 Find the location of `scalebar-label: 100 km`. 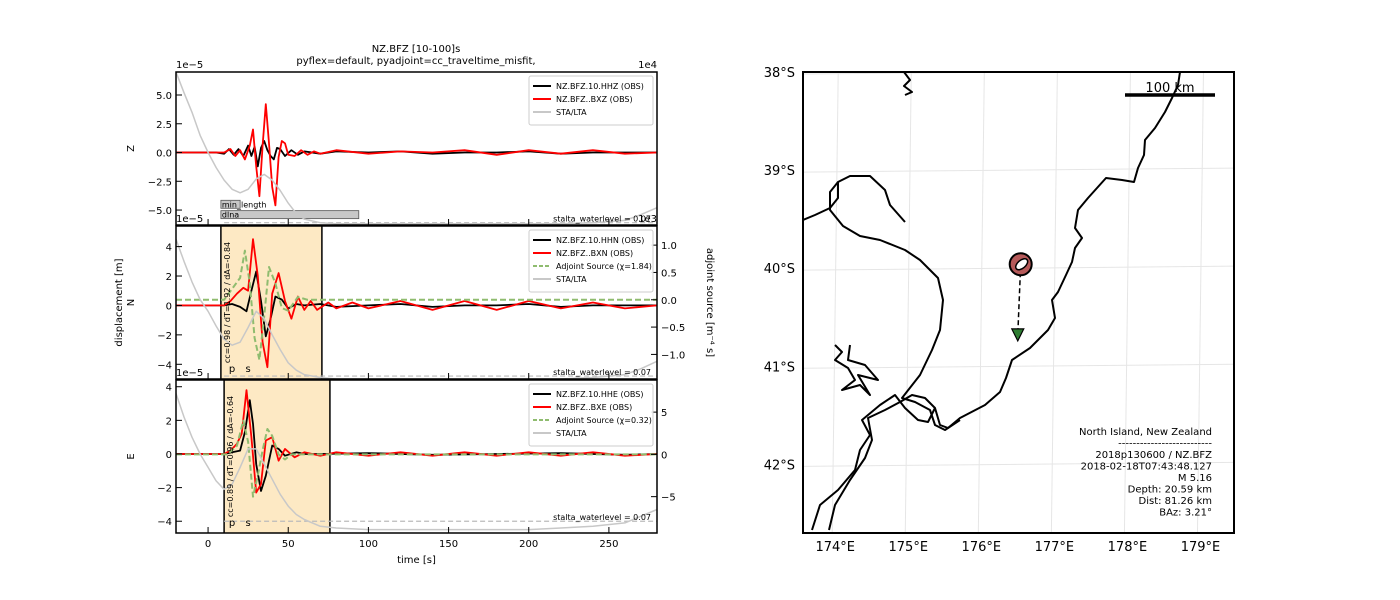

scalebar-label: 100 km is located at coordinates (1169, 88).